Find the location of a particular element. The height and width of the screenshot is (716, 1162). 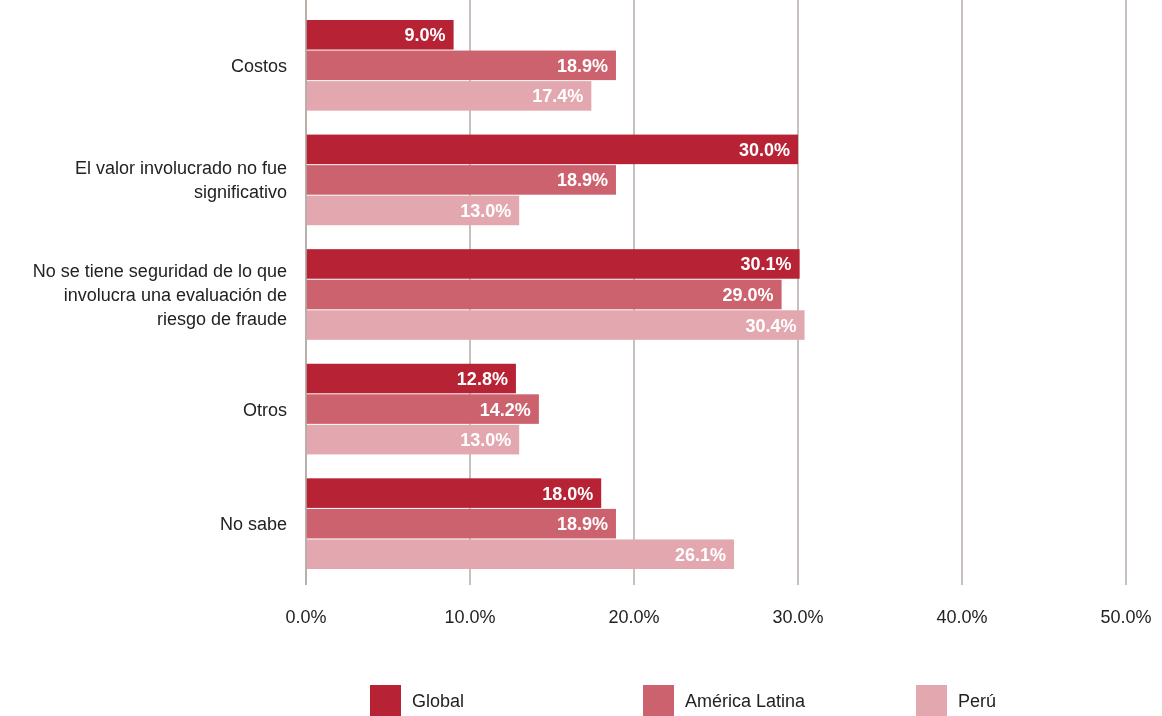

y-tick-label: Otros is located at coordinates (264, 409).